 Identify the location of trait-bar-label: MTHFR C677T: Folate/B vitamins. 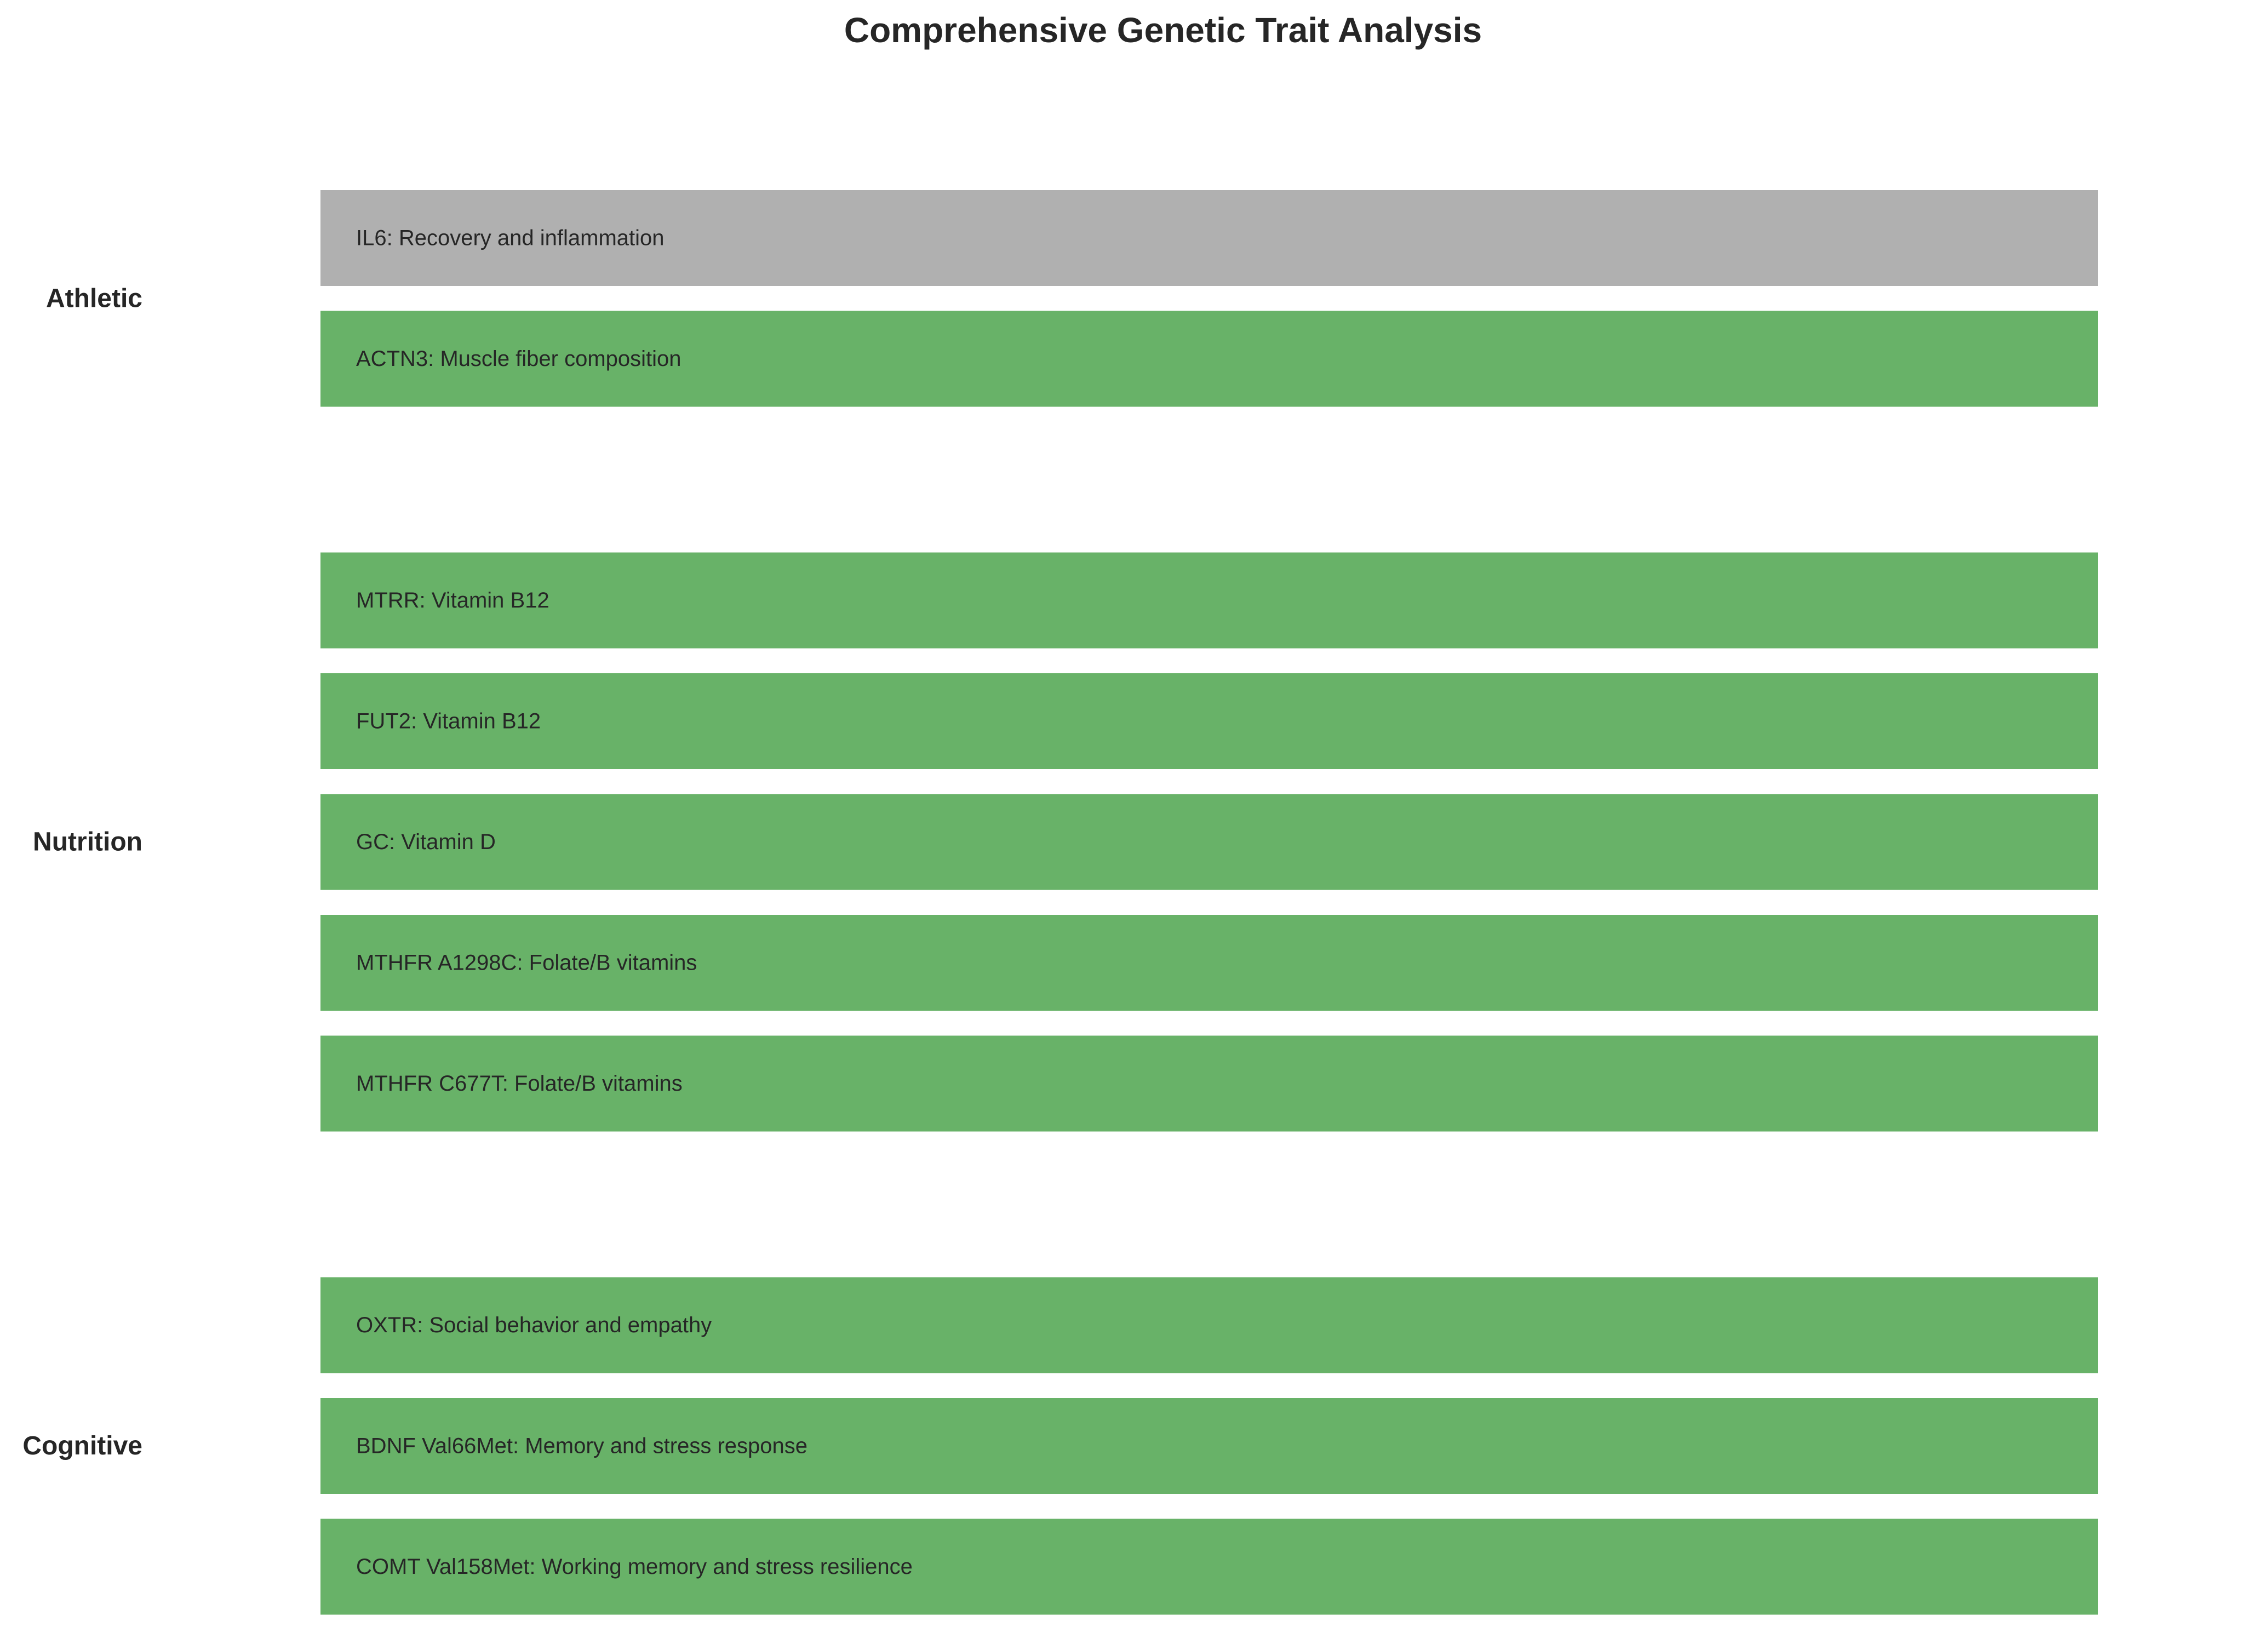
(519, 1084).